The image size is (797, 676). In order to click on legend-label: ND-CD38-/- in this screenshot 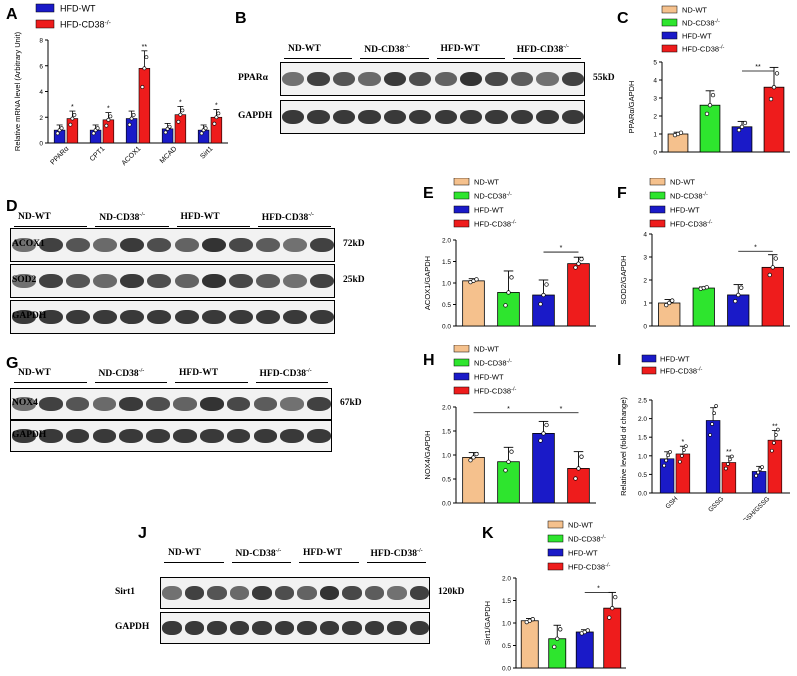, I will do `click(493, 196)`.